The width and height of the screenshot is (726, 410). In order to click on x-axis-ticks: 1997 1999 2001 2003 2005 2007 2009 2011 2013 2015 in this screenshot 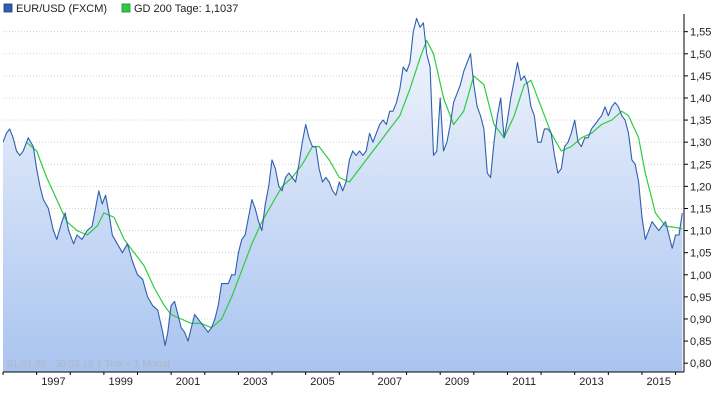, I will do `click(339, 380)`.